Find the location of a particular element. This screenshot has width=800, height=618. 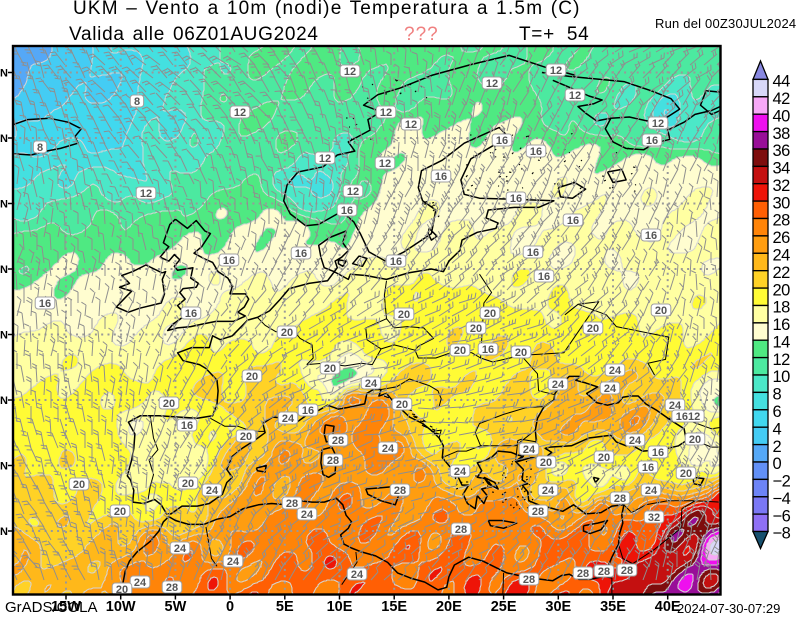

svg-text: 4 is located at coordinates (777, 429).